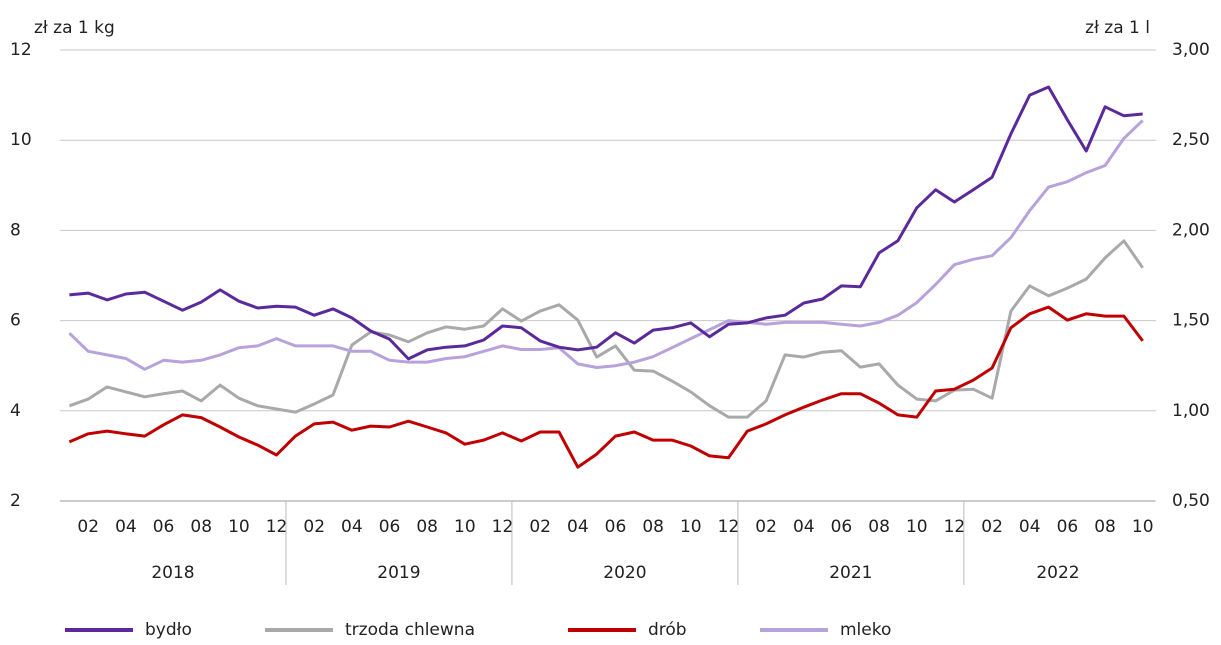 The width and height of the screenshot is (1221, 645). Describe the element at coordinates (1191, 230) in the screenshot. I see `y2-tick-label: 2,00` at that location.